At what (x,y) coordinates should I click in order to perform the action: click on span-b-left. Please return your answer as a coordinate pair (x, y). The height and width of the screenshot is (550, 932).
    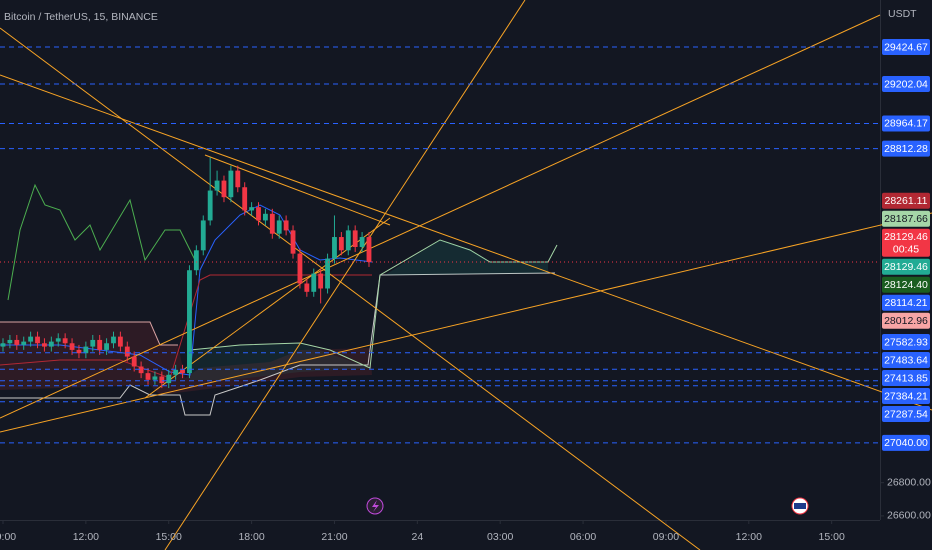
    Looking at the image, I should click on (89, 333).